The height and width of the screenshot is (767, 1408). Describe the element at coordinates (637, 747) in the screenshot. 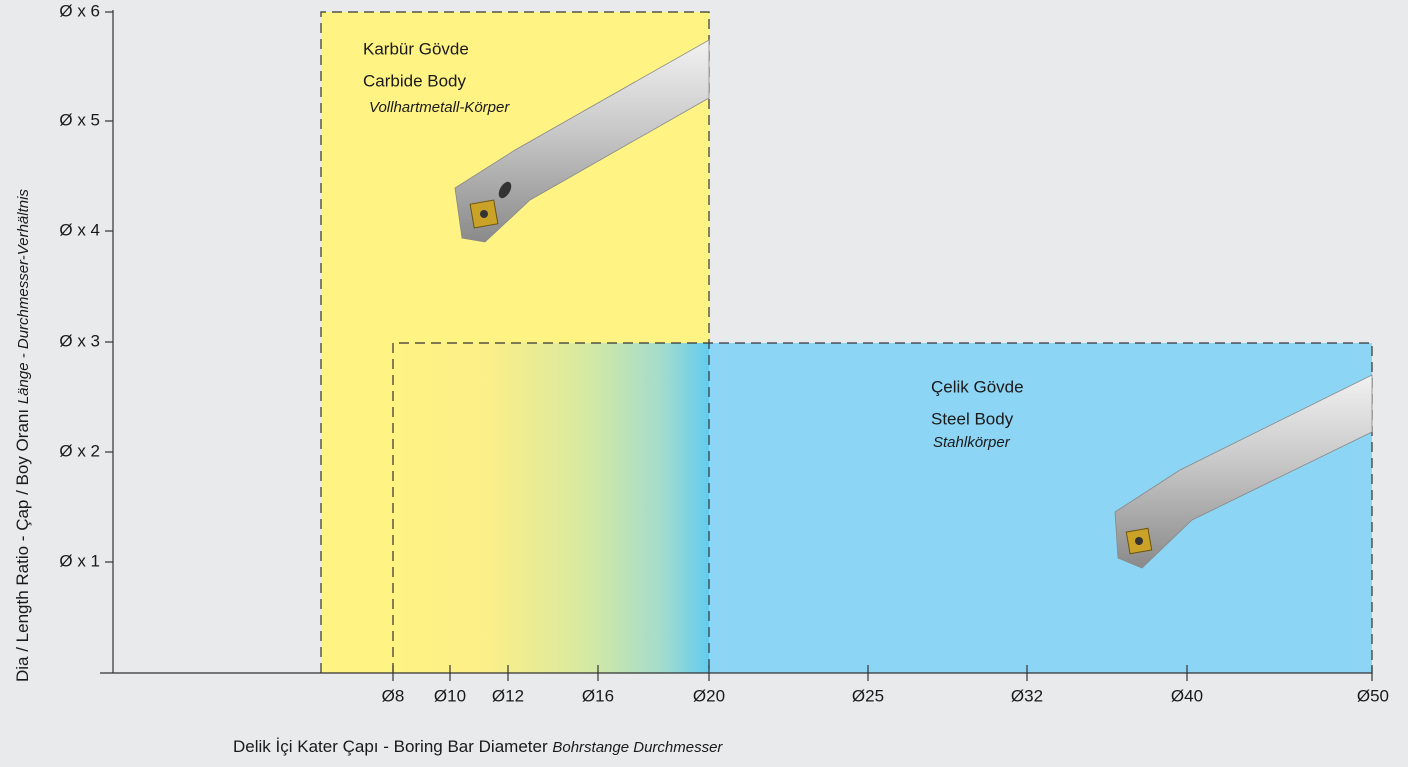

I see `x-axis-label-alt: Bohrstange Durchmesser` at that location.